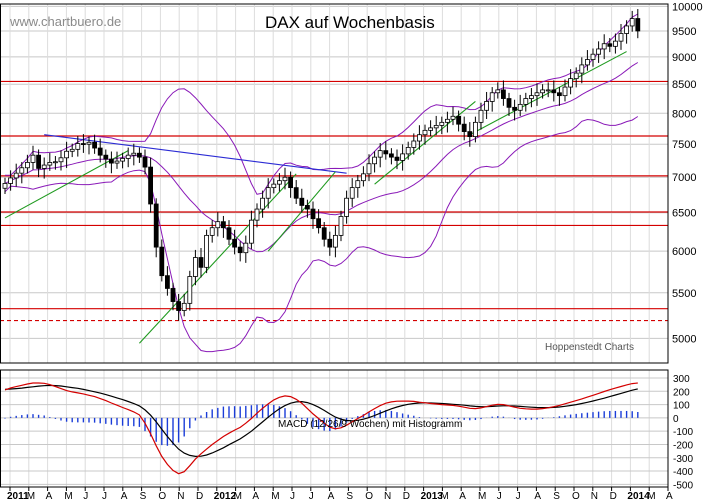 This screenshot has height=503, width=723. I want to click on credit-label: Hoppenstedt Charts, so click(589, 347).